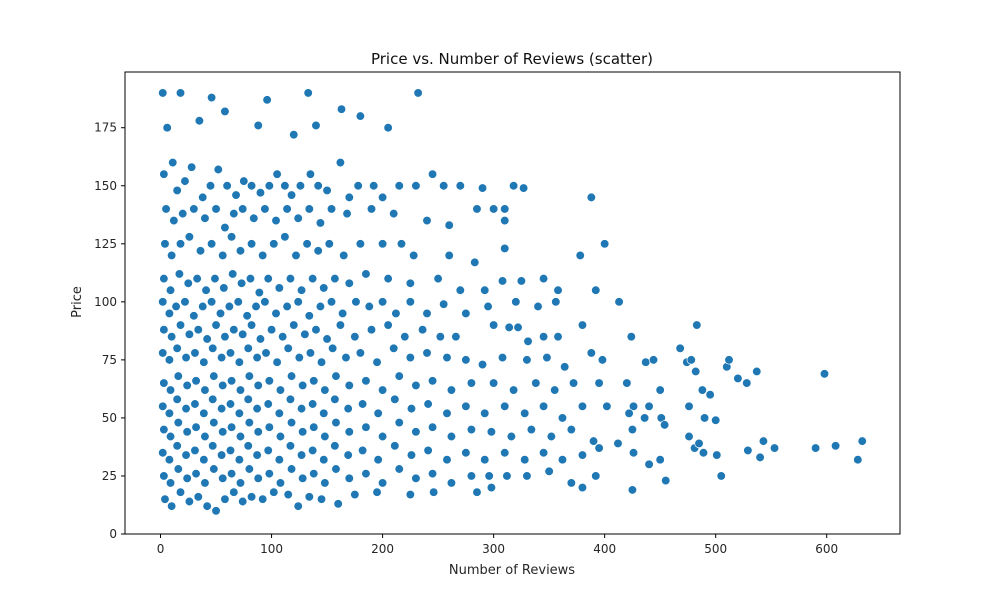 This screenshot has width=1000, height=600. I want to click on y-tick-label: 0, so click(113, 534).